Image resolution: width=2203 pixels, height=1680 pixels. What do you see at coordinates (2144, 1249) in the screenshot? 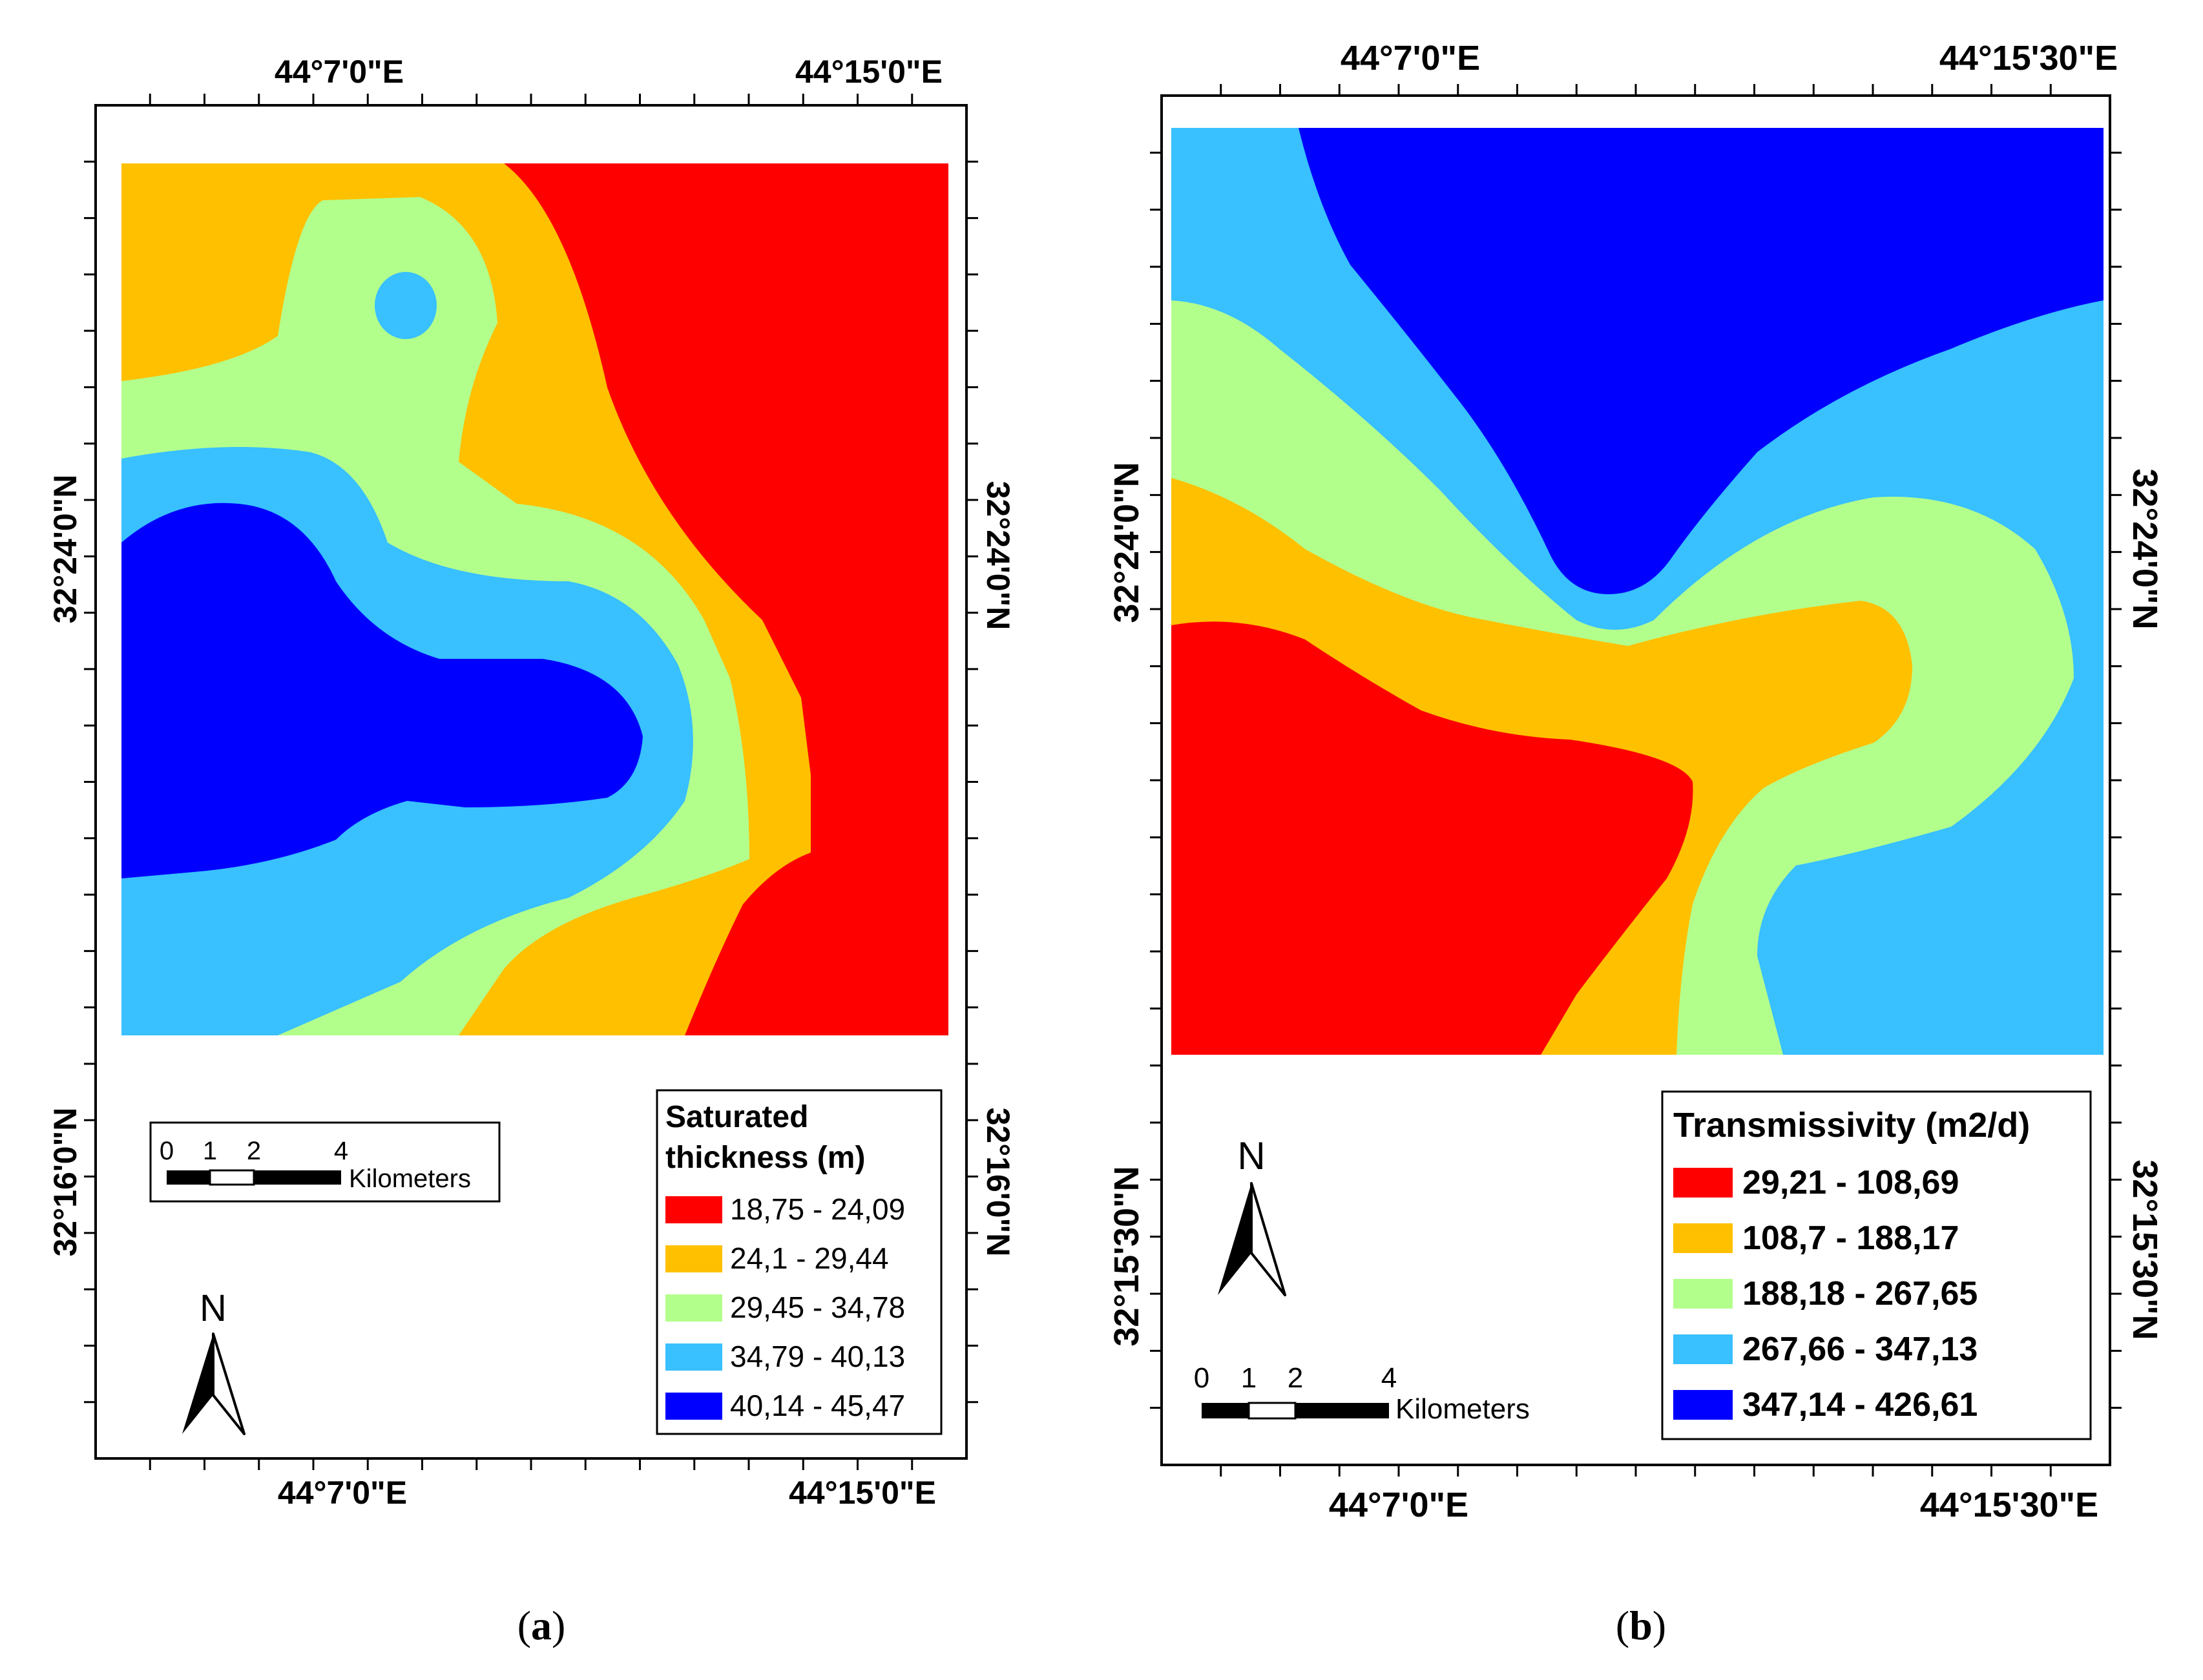
I see `map-b-lat-right-lower: 32°15'30"N` at bounding box center [2144, 1249].